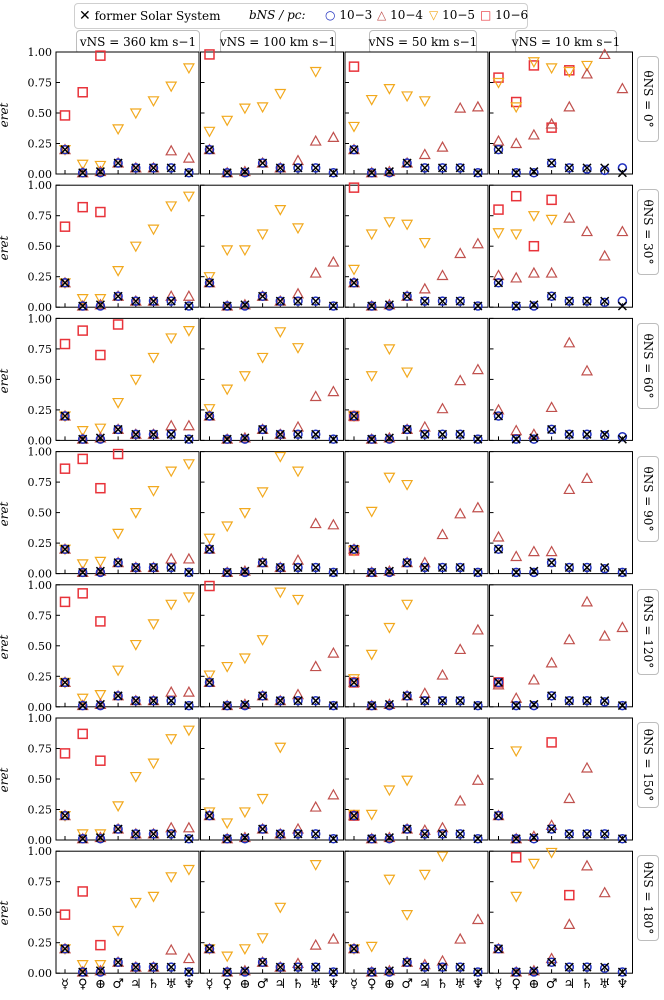 The height and width of the screenshot is (1000, 664). I want to click on x-tick-label: ♅, so click(605, 984).